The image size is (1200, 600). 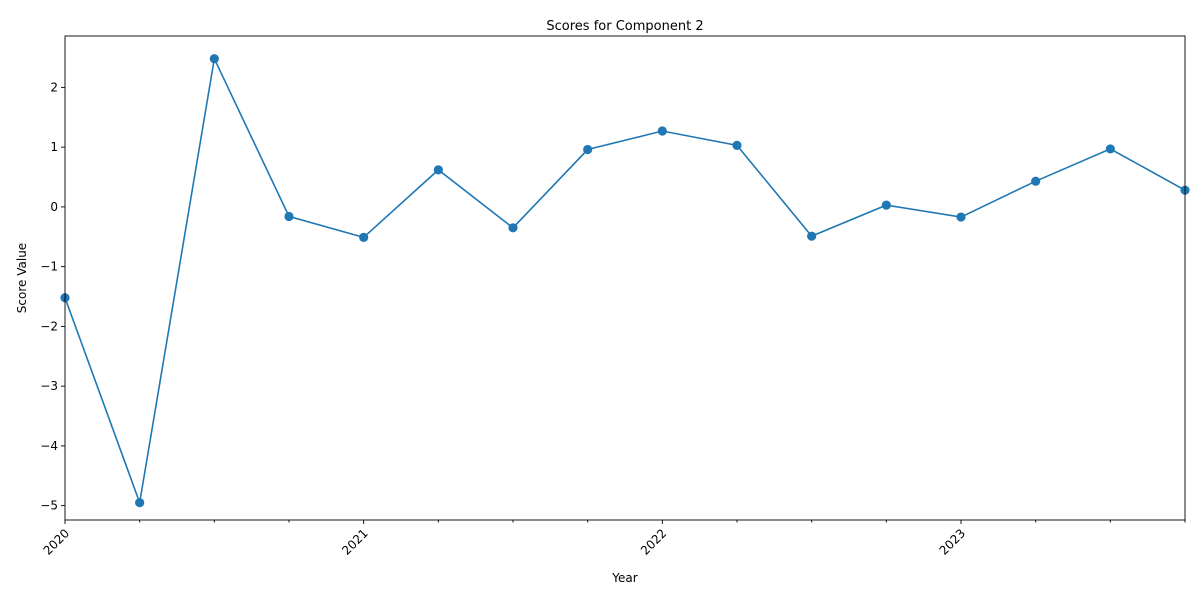 What do you see at coordinates (22, 278) in the screenshot?
I see `y-axis-title: Score Value` at bounding box center [22, 278].